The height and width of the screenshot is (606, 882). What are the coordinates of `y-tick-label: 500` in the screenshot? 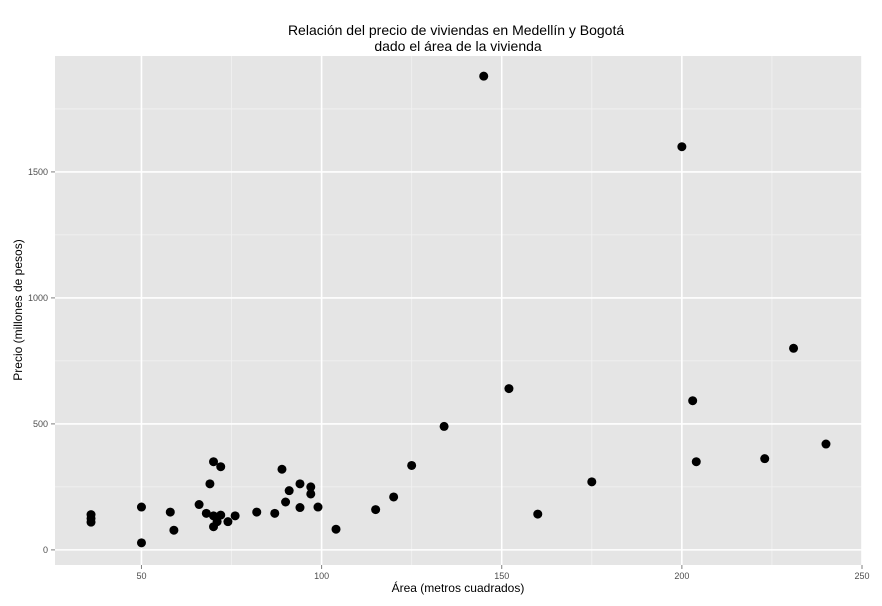 It's located at (40, 424).